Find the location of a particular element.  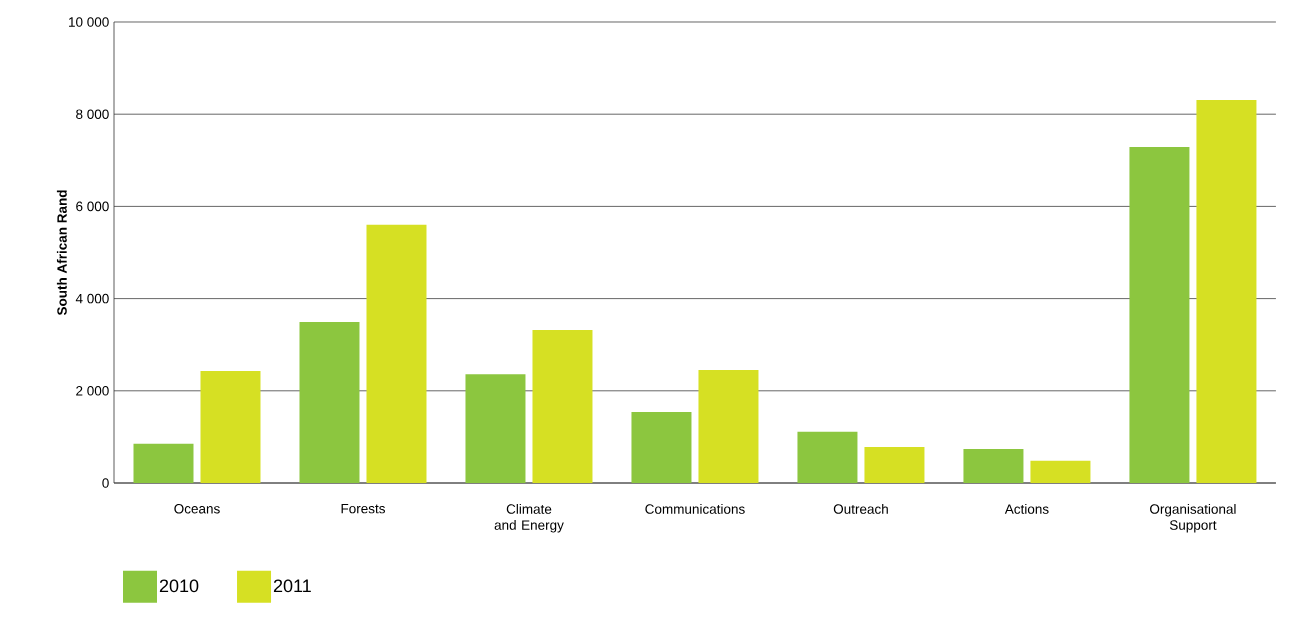

x-tick-label: Actions is located at coordinates (1026, 508).